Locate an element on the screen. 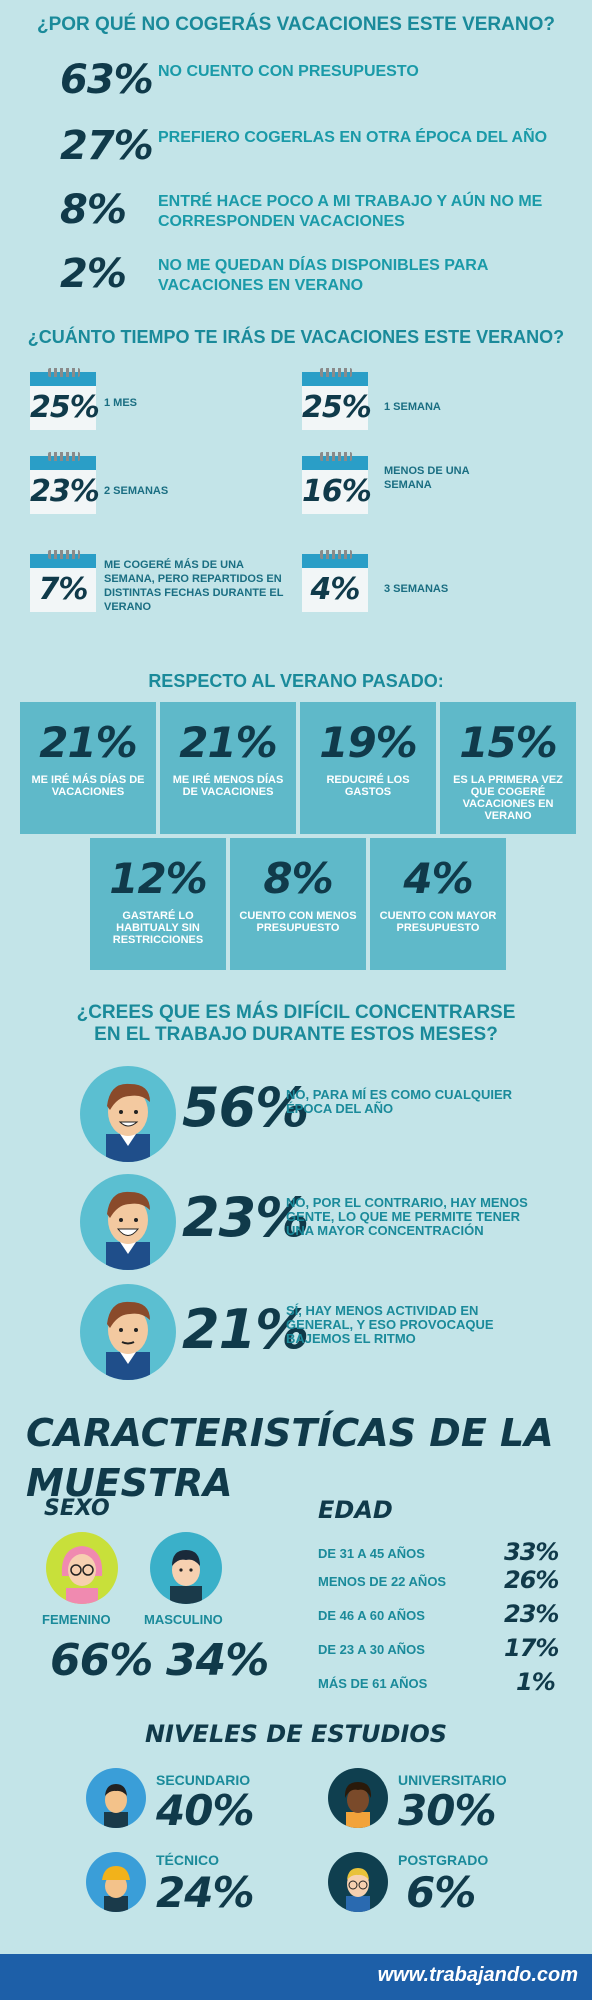 The image size is (592, 2000). duration-label: 2 SEMANAS is located at coordinates (136, 491).